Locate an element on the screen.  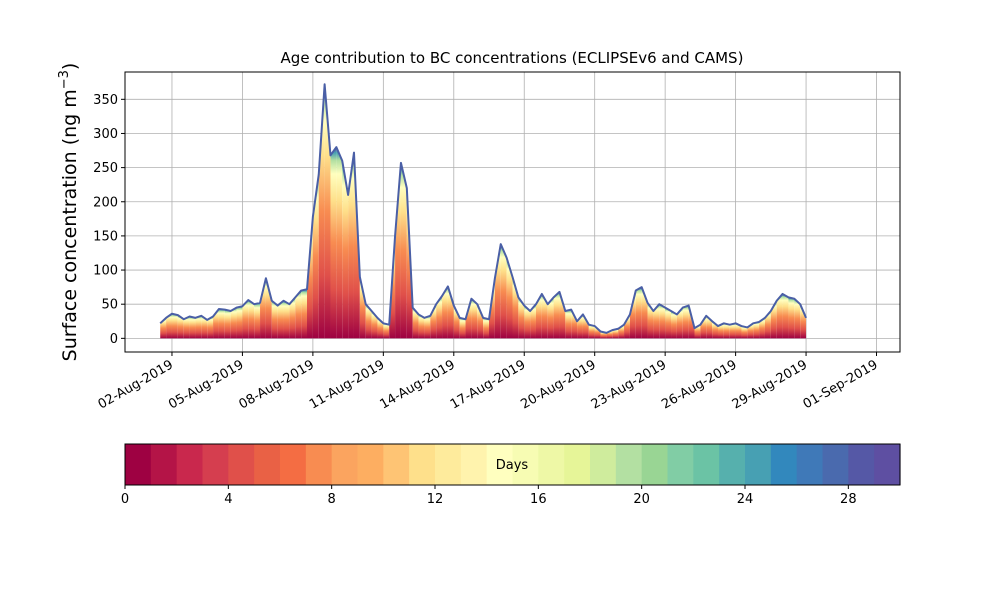
colorbar-tick-label: 12 is located at coordinates (435, 499).